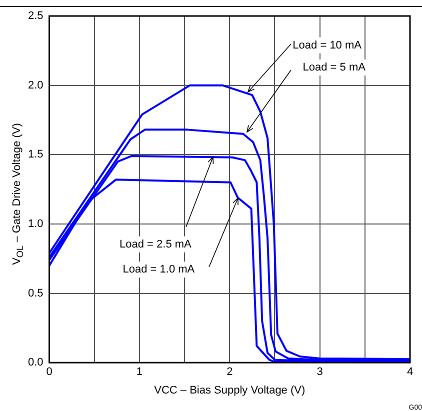 The image size is (422, 411). Describe the element at coordinates (139, 372) in the screenshot. I see `x-tick-label: 1` at that location.